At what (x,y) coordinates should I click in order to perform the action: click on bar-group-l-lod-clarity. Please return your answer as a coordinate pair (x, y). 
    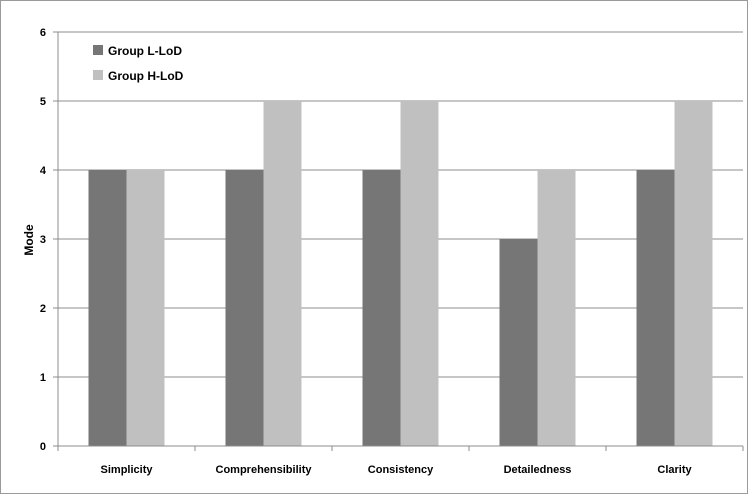
    Looking at the image, I should click on (655, 308).